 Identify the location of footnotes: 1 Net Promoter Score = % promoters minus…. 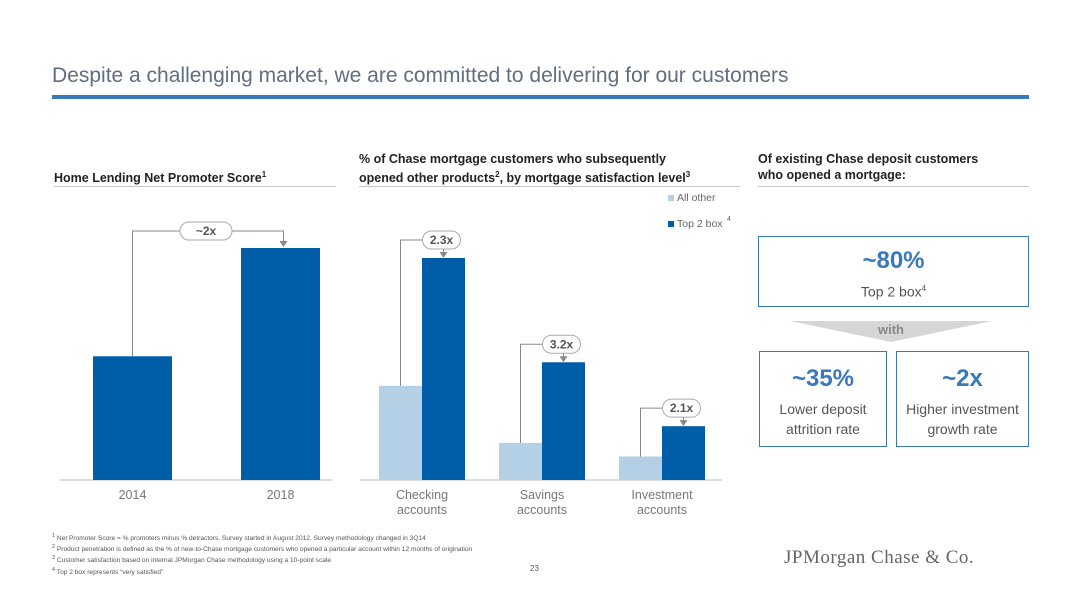
(312, 554).